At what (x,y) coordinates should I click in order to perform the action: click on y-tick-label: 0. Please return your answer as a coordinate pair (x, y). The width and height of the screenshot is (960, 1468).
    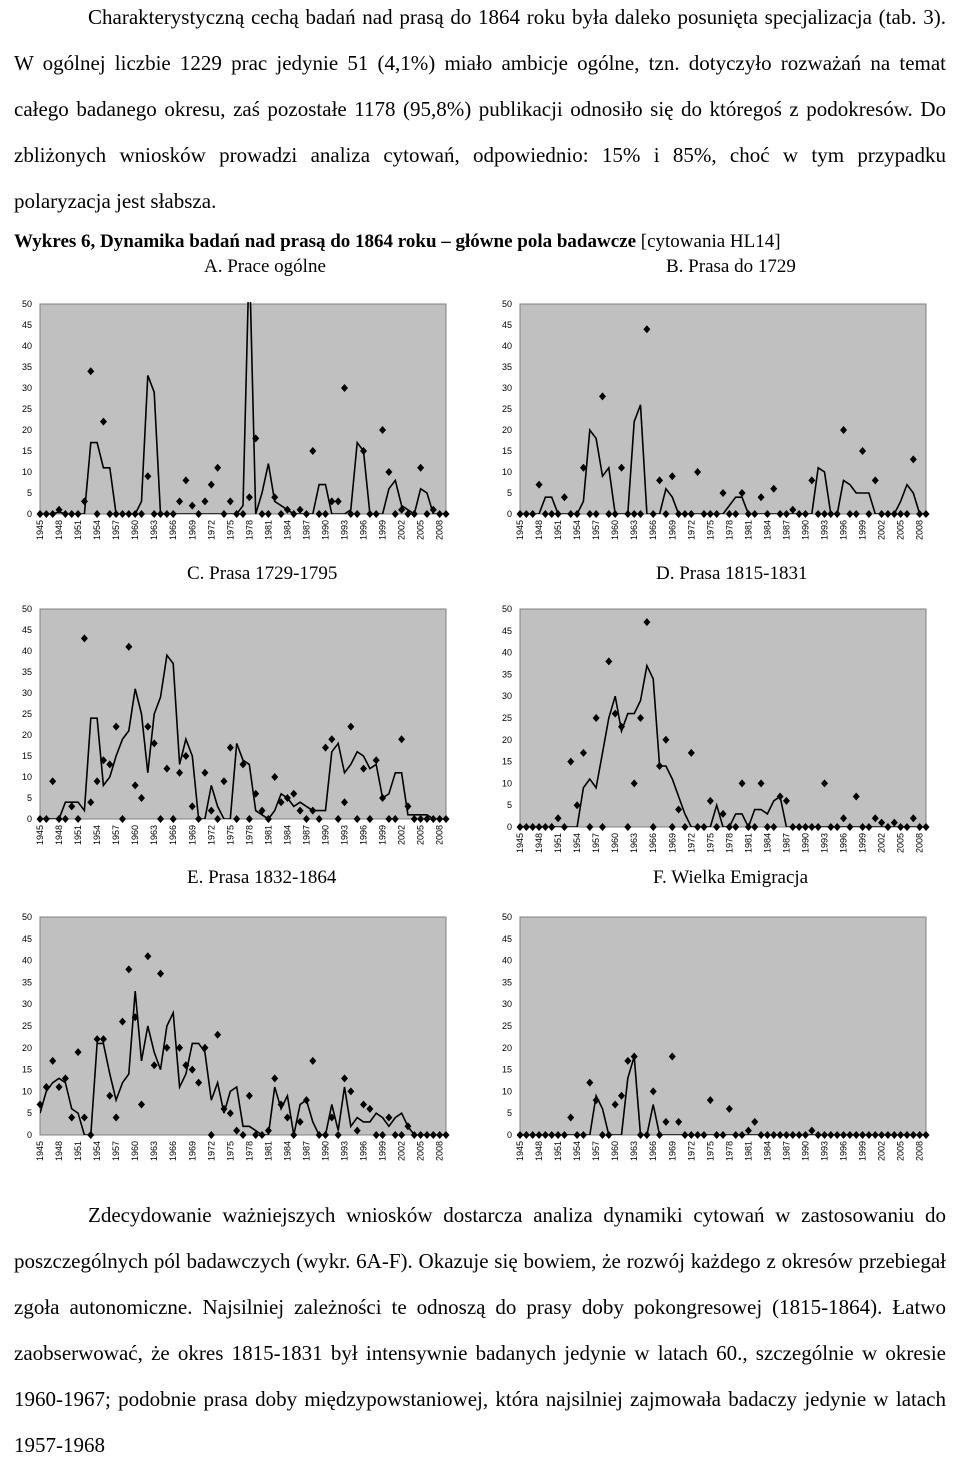
    Looking at the image, I should click on (509, 827).